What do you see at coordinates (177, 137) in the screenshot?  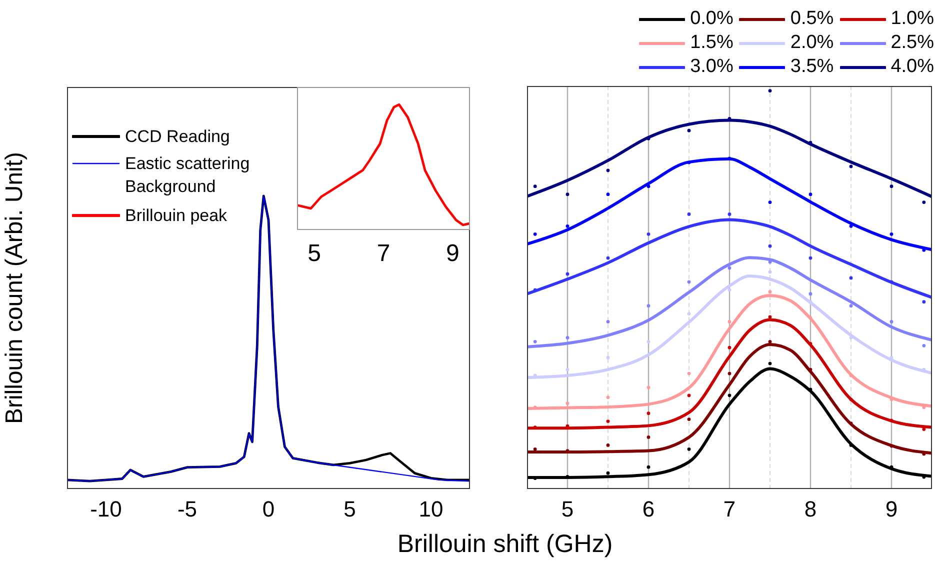 I see `legend-label: CCD Reading` at bounding box center [177, 137].